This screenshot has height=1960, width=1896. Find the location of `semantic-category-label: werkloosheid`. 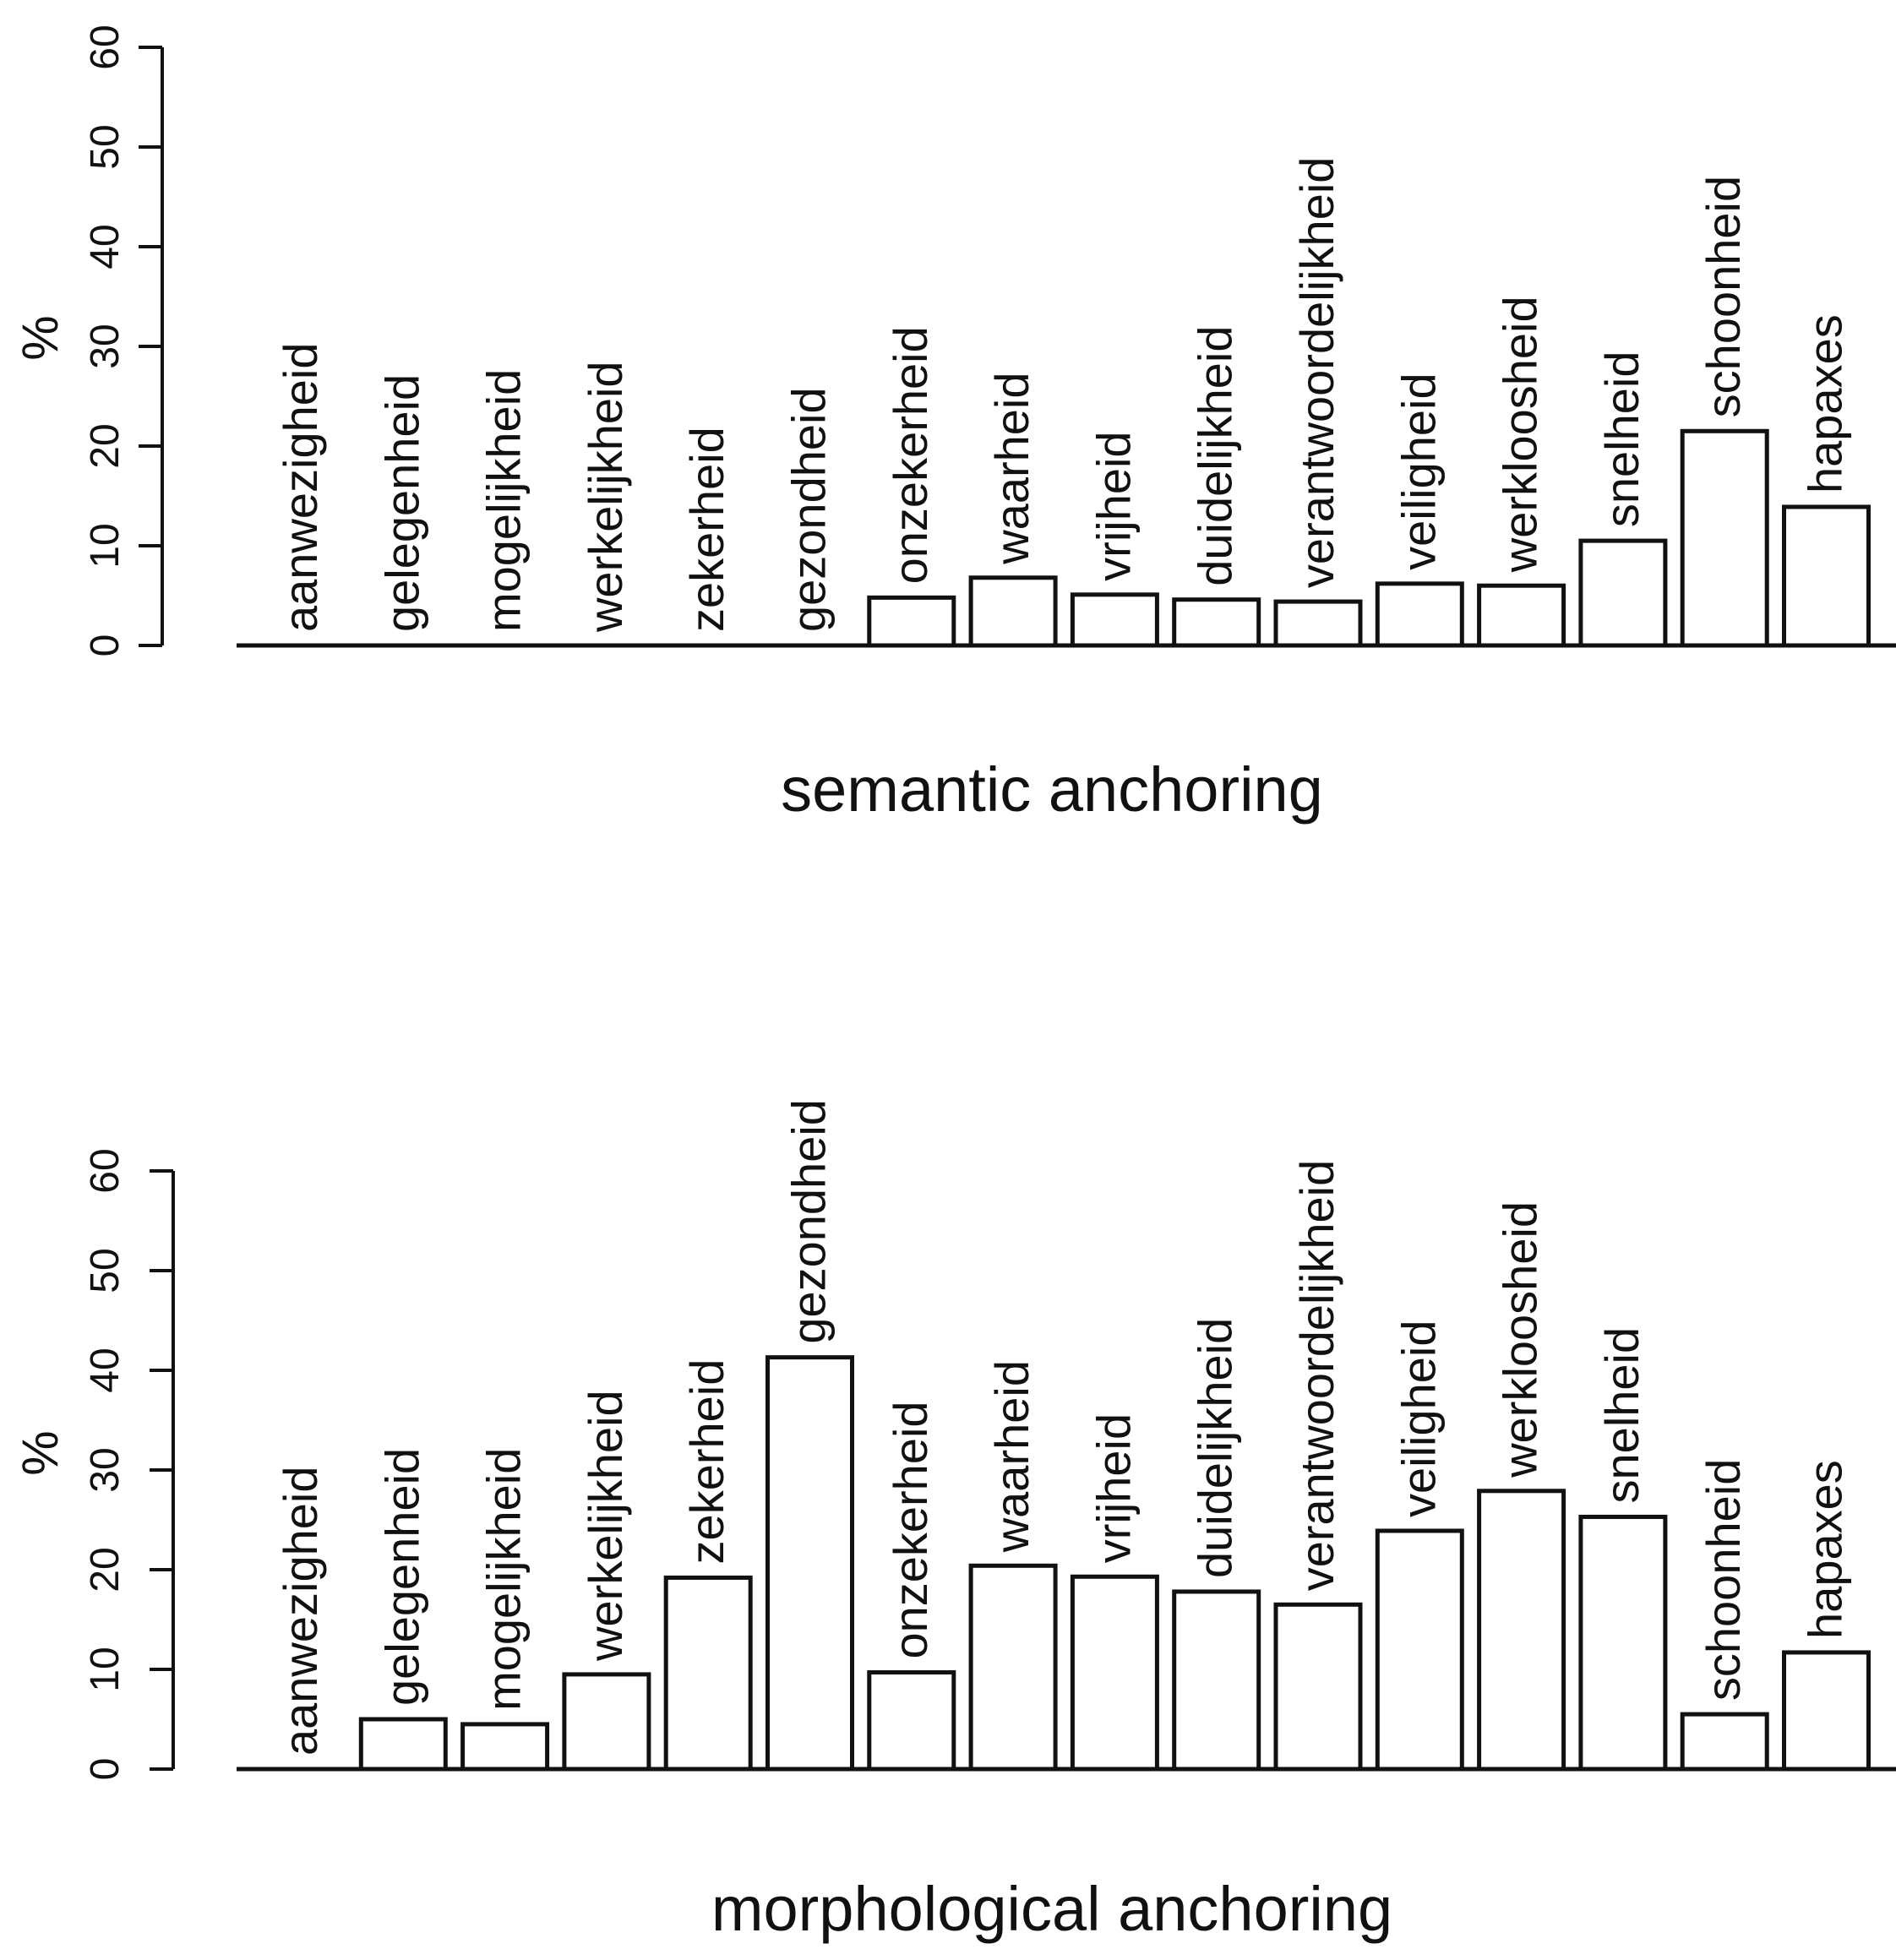

semantic-category-label: werkloosheid is located at coordinates (1521, 435).